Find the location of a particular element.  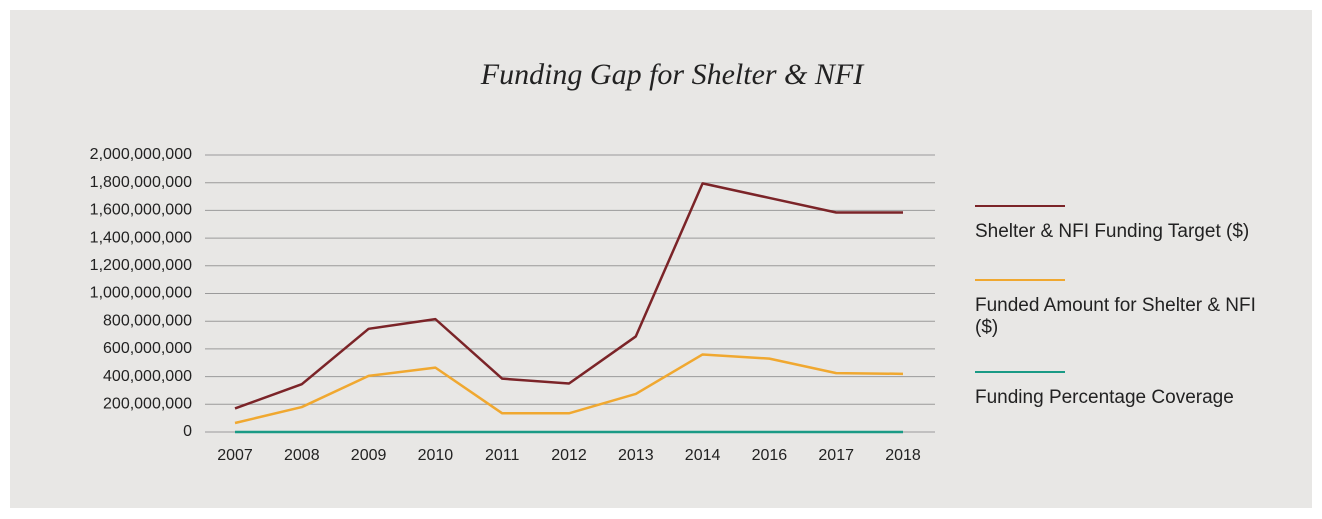

y-tick-label: 1,400,000,000 is located at coordinates (141, 237).